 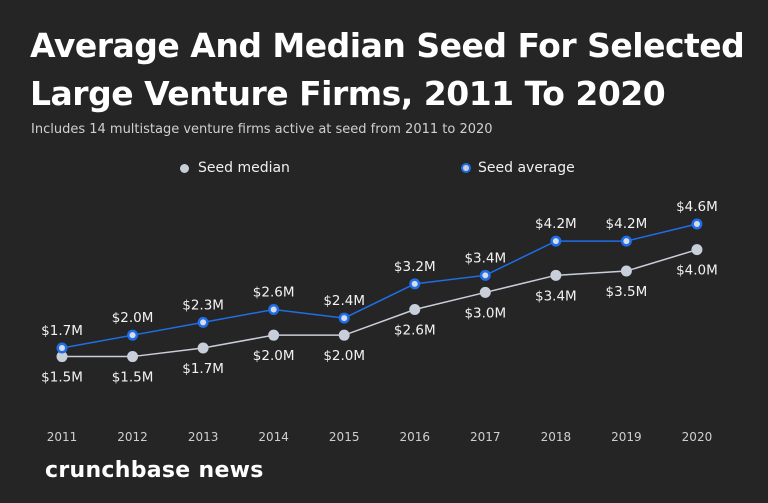 What do you see at coordinates (154, 470) in the screenshot?
I see `crunchbase-news-logo: crunchbase news` at bounding box center [154, 470].